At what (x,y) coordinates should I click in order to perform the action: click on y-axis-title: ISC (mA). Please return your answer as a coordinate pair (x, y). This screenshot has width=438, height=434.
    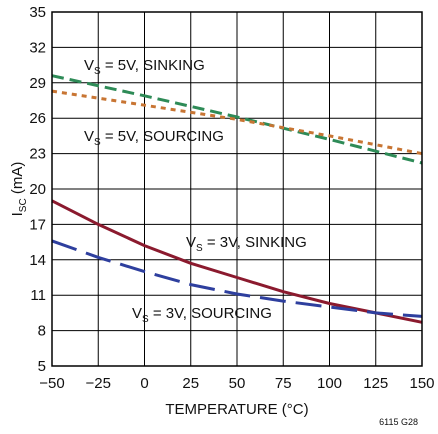
    Looking at the image, I should click on (19, 189).